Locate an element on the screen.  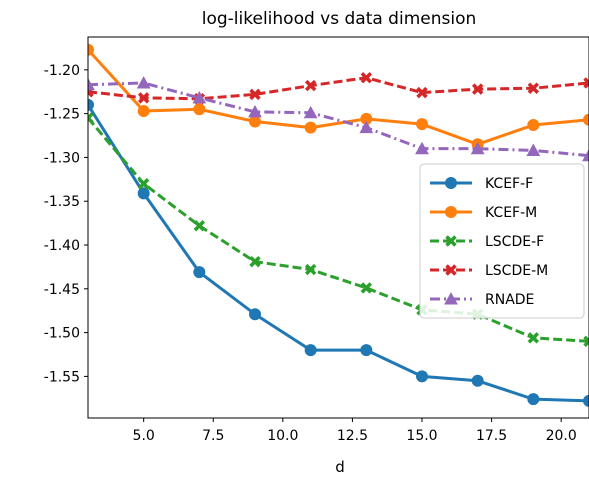
y-tick-label: -1.50 is located at coordinates (62, 334).